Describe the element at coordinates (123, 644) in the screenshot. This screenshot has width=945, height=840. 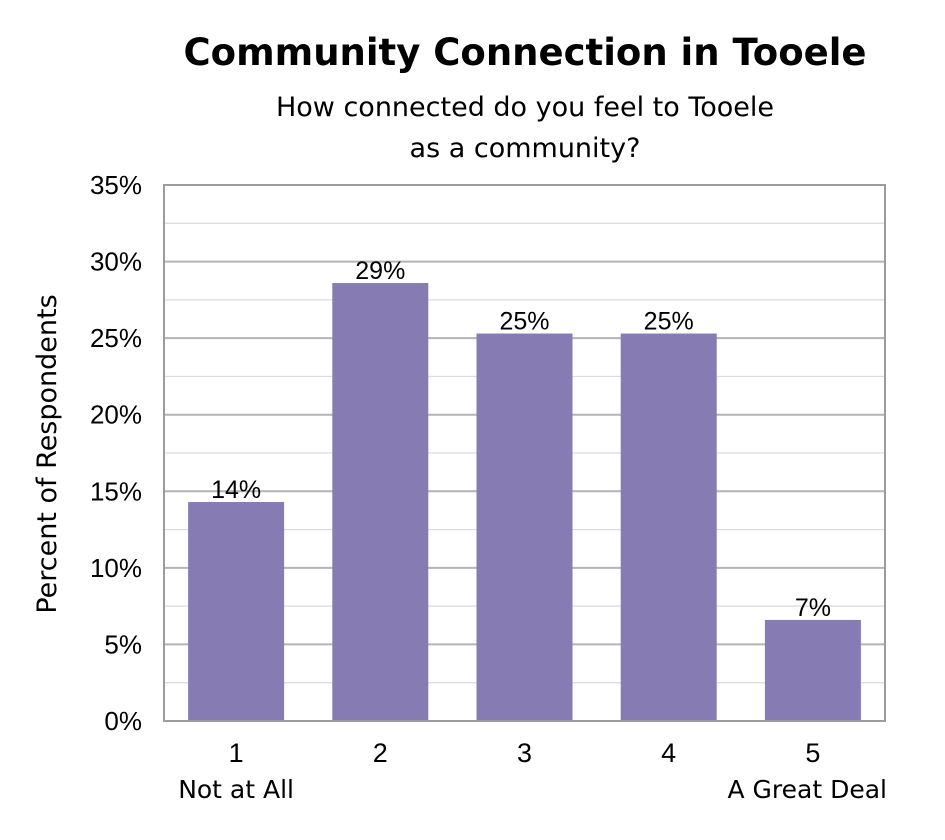
I see `y-tick-label: 5%` at that location.